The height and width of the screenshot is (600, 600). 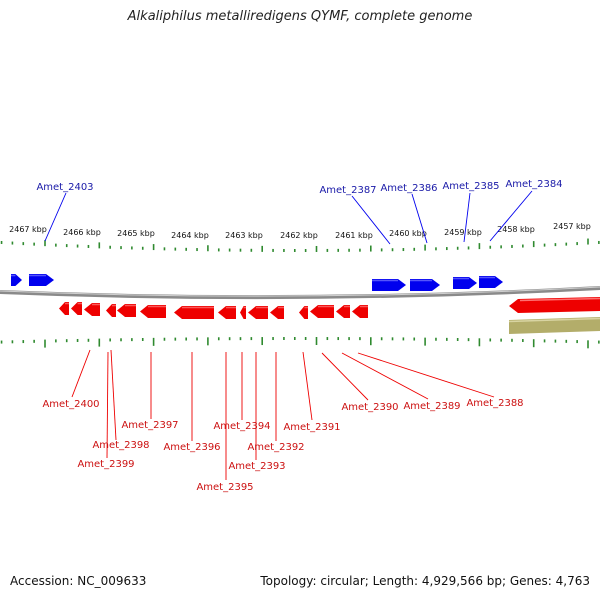 I want to click on bottom-scale-ticks, so click(x=300, y=343).